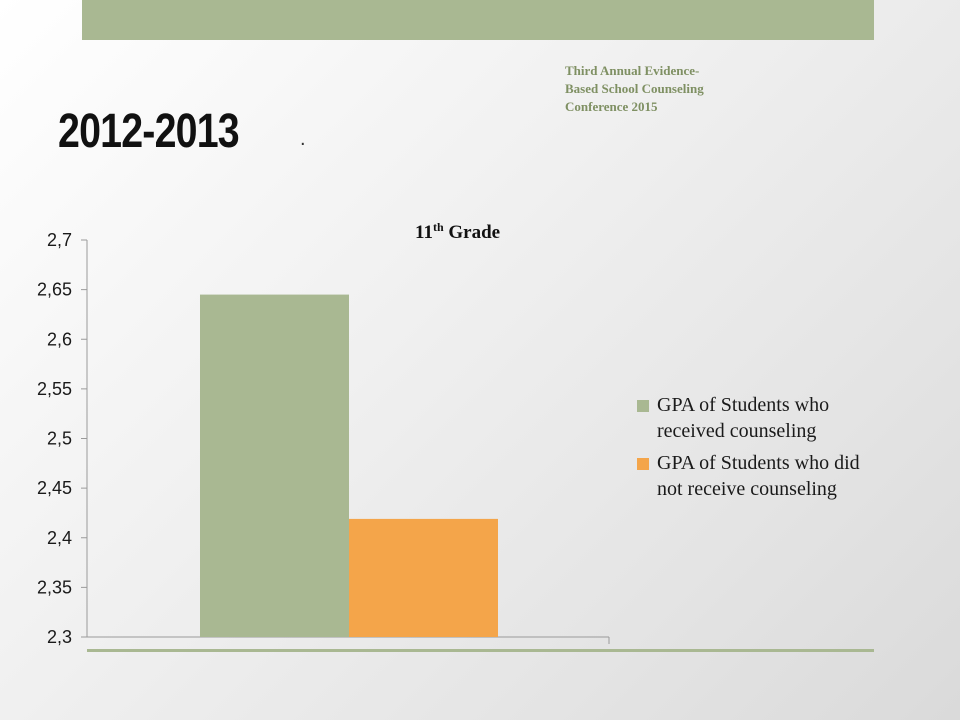  What do you see at coordinates (643, 464) in the screenshot?
I see `legend-swatch-not-received` at bounding box center [643, 464].